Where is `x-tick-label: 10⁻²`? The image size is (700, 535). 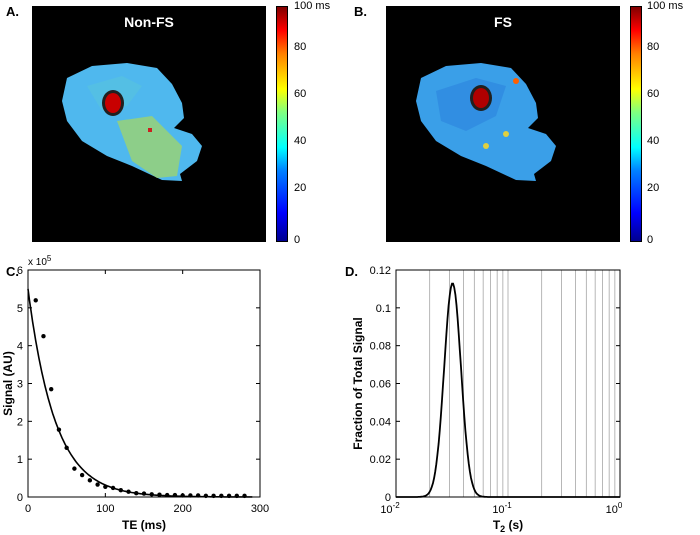
x-tick-label: 10⁻² is located at coordinates (390, 508).